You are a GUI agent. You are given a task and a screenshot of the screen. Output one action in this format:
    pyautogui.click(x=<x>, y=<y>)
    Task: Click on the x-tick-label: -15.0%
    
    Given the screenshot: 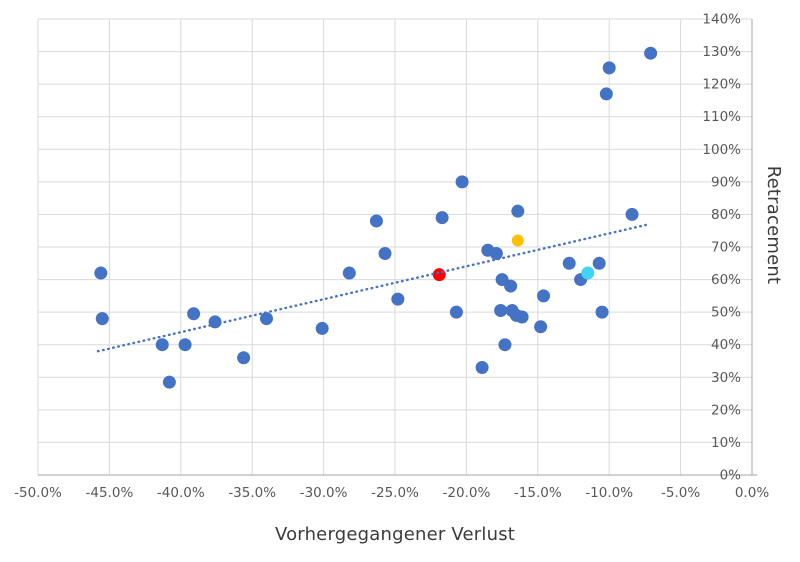 What is the action you would take?
    pyautogui.click(x=538, y=493)
    